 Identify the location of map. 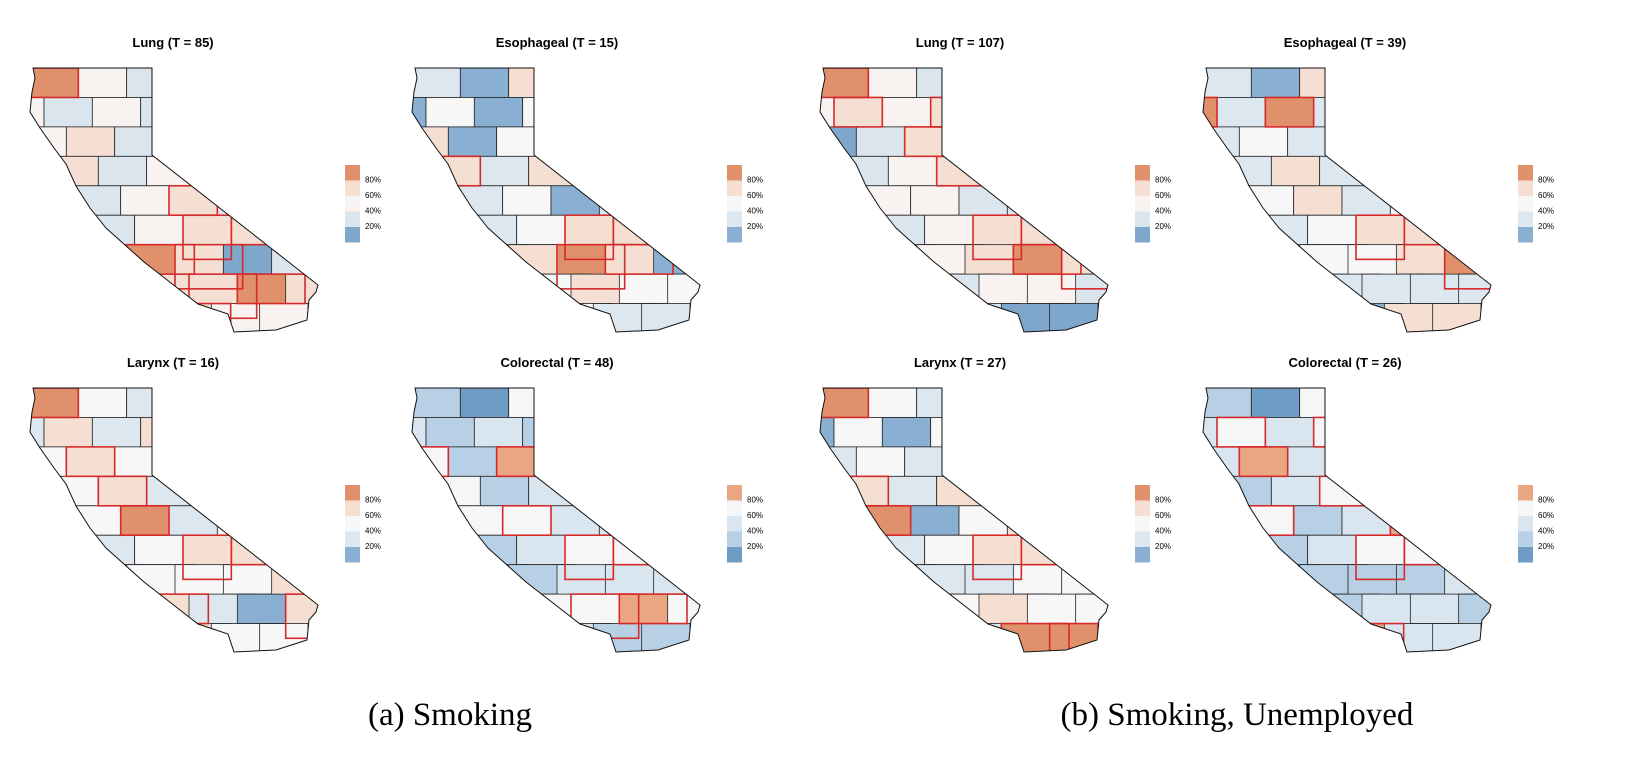
(174, 200).